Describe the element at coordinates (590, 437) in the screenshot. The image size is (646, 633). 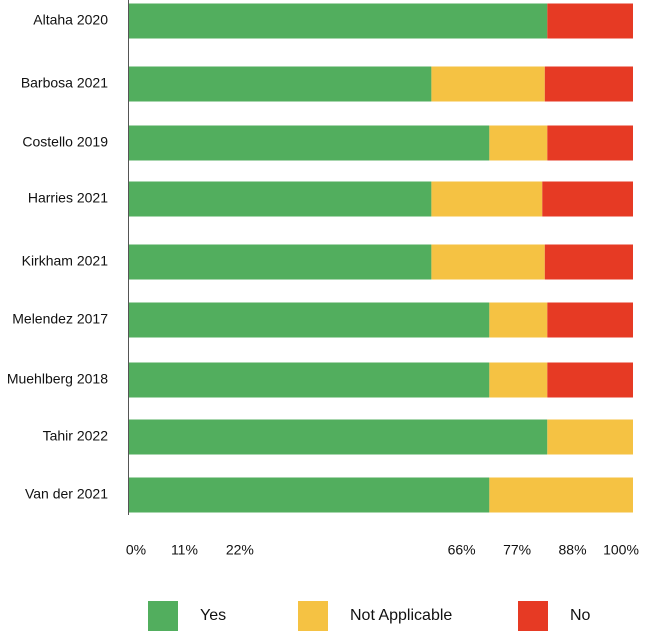
I see `bar-tahir-2022-not-applicable` at that location.